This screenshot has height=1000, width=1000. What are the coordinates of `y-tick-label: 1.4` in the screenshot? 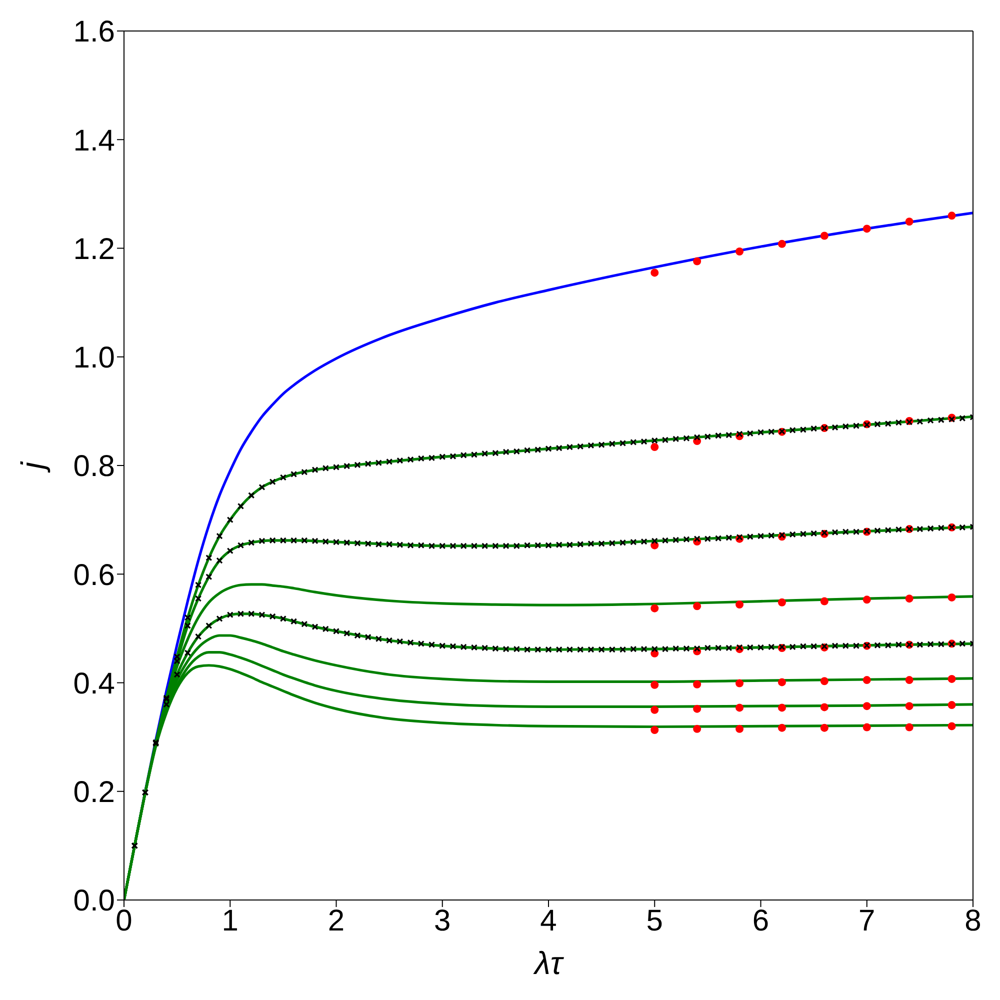 It's located at (94, 141).